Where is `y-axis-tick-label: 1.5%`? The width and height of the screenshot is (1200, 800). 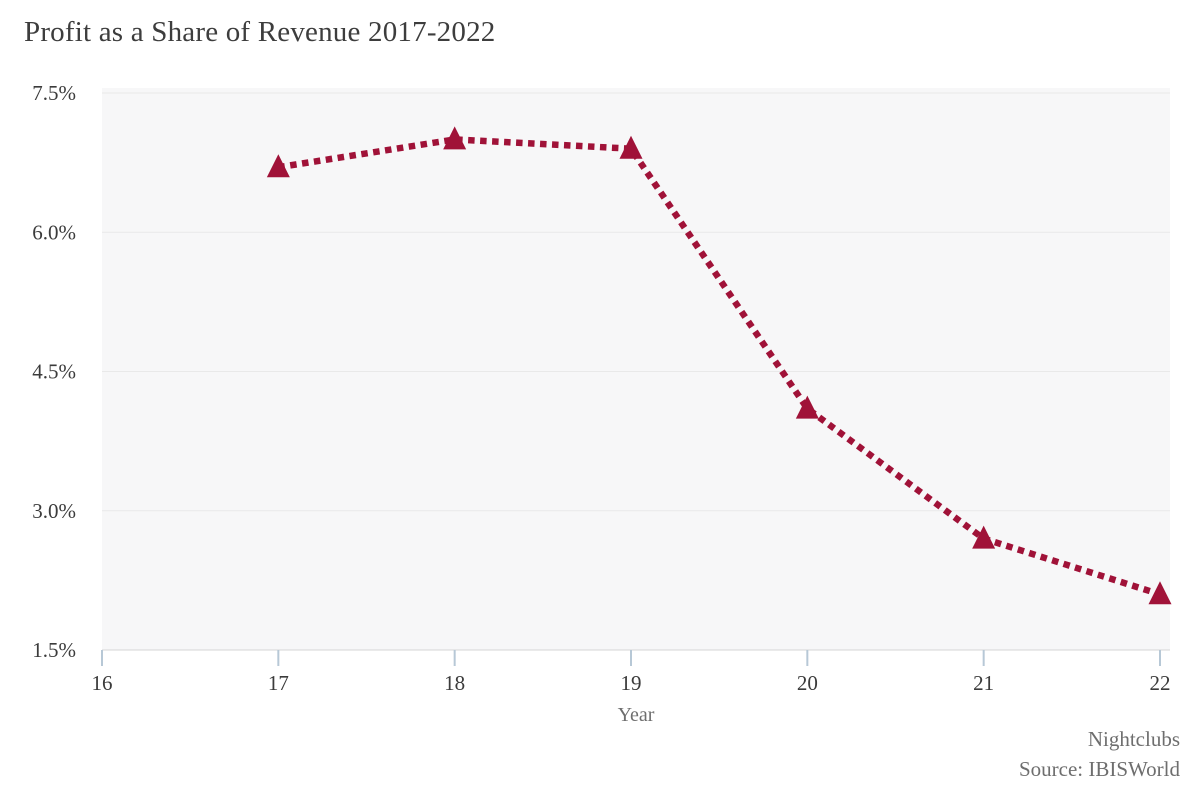
y-axis-tick-label: 1.5% is located at coordinates (54, 650).